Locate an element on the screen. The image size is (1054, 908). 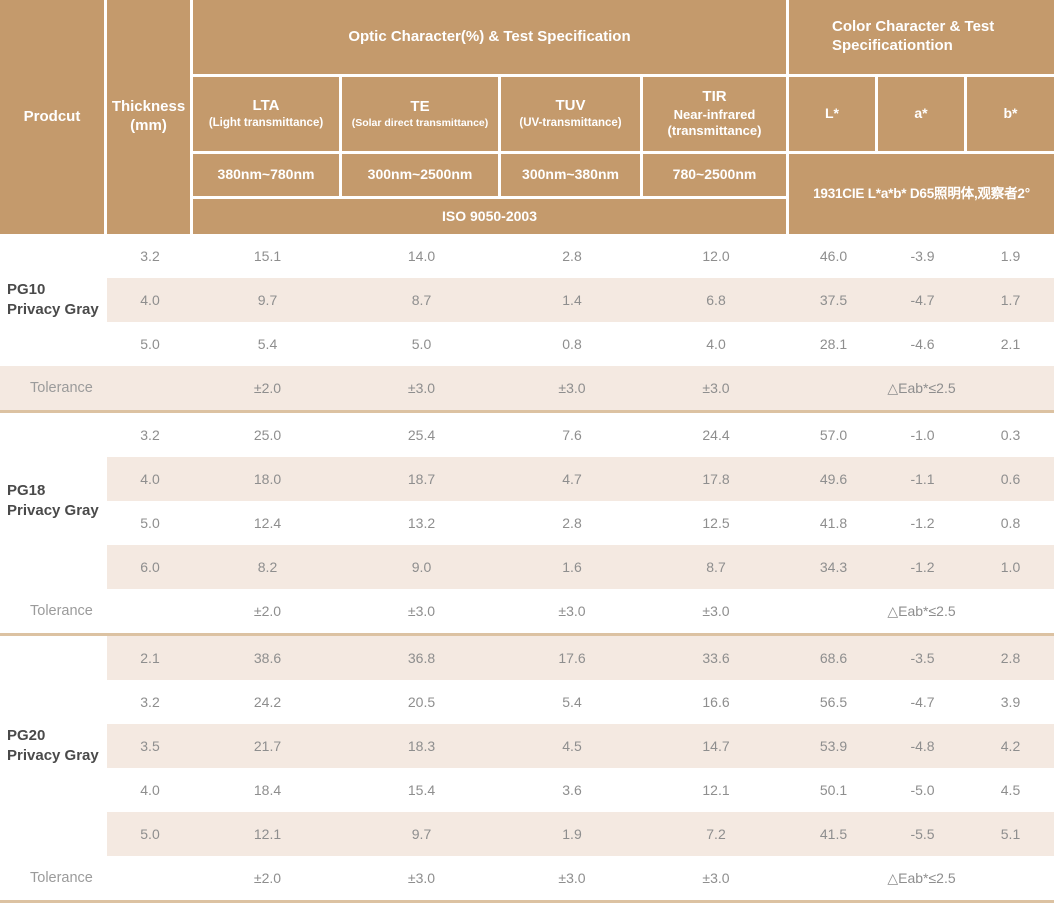
data-row: 3.5 21.7 18.3 4.5 14.7 53.9 -4.8 4.2 is located at coordinates (527, 746).